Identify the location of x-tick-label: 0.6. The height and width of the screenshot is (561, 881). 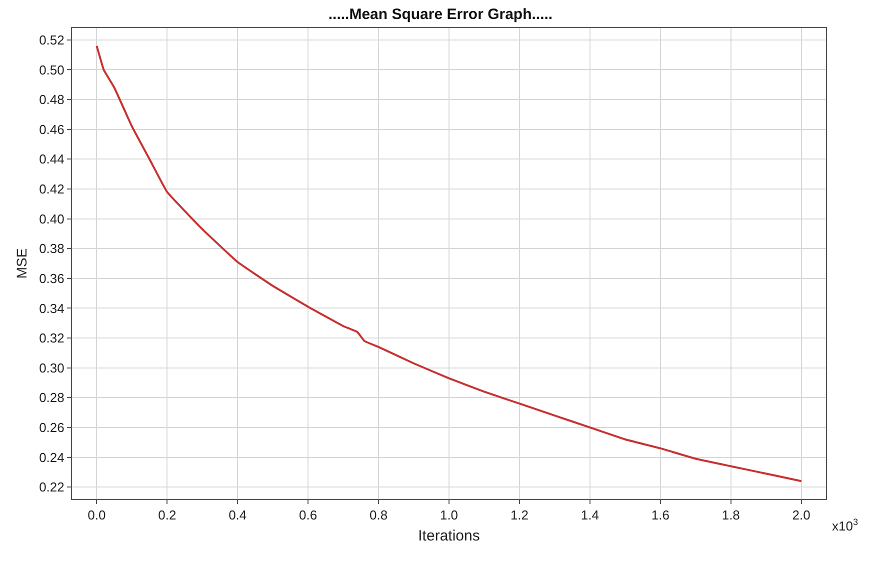
(308, 515).